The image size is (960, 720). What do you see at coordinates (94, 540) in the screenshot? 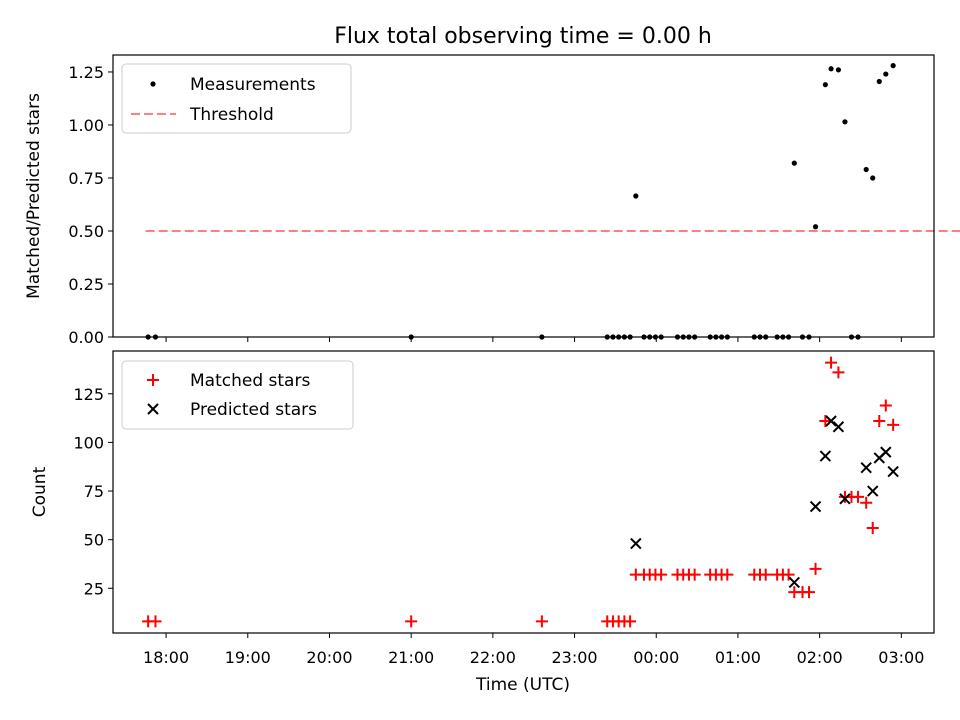
I see `bottom-y-tick-label: 50` at bounding box center [94, 540].